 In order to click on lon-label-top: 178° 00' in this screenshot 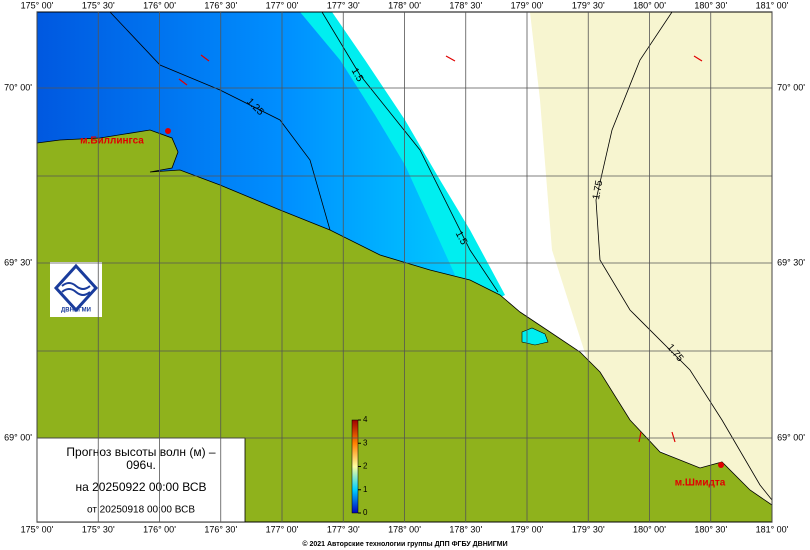, I will do `click(404, 5)`.